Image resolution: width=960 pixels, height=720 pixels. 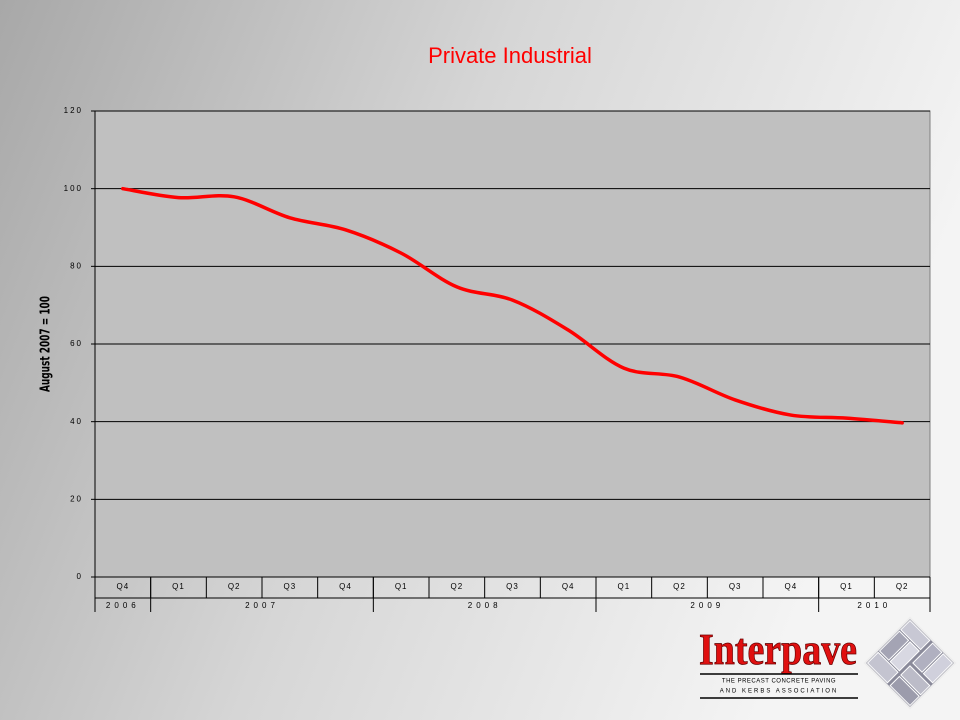 What do you see at coordinates (76, 265) in the screenshot?
I see `y-tick-label: 80` at bounding box center [76, 265].